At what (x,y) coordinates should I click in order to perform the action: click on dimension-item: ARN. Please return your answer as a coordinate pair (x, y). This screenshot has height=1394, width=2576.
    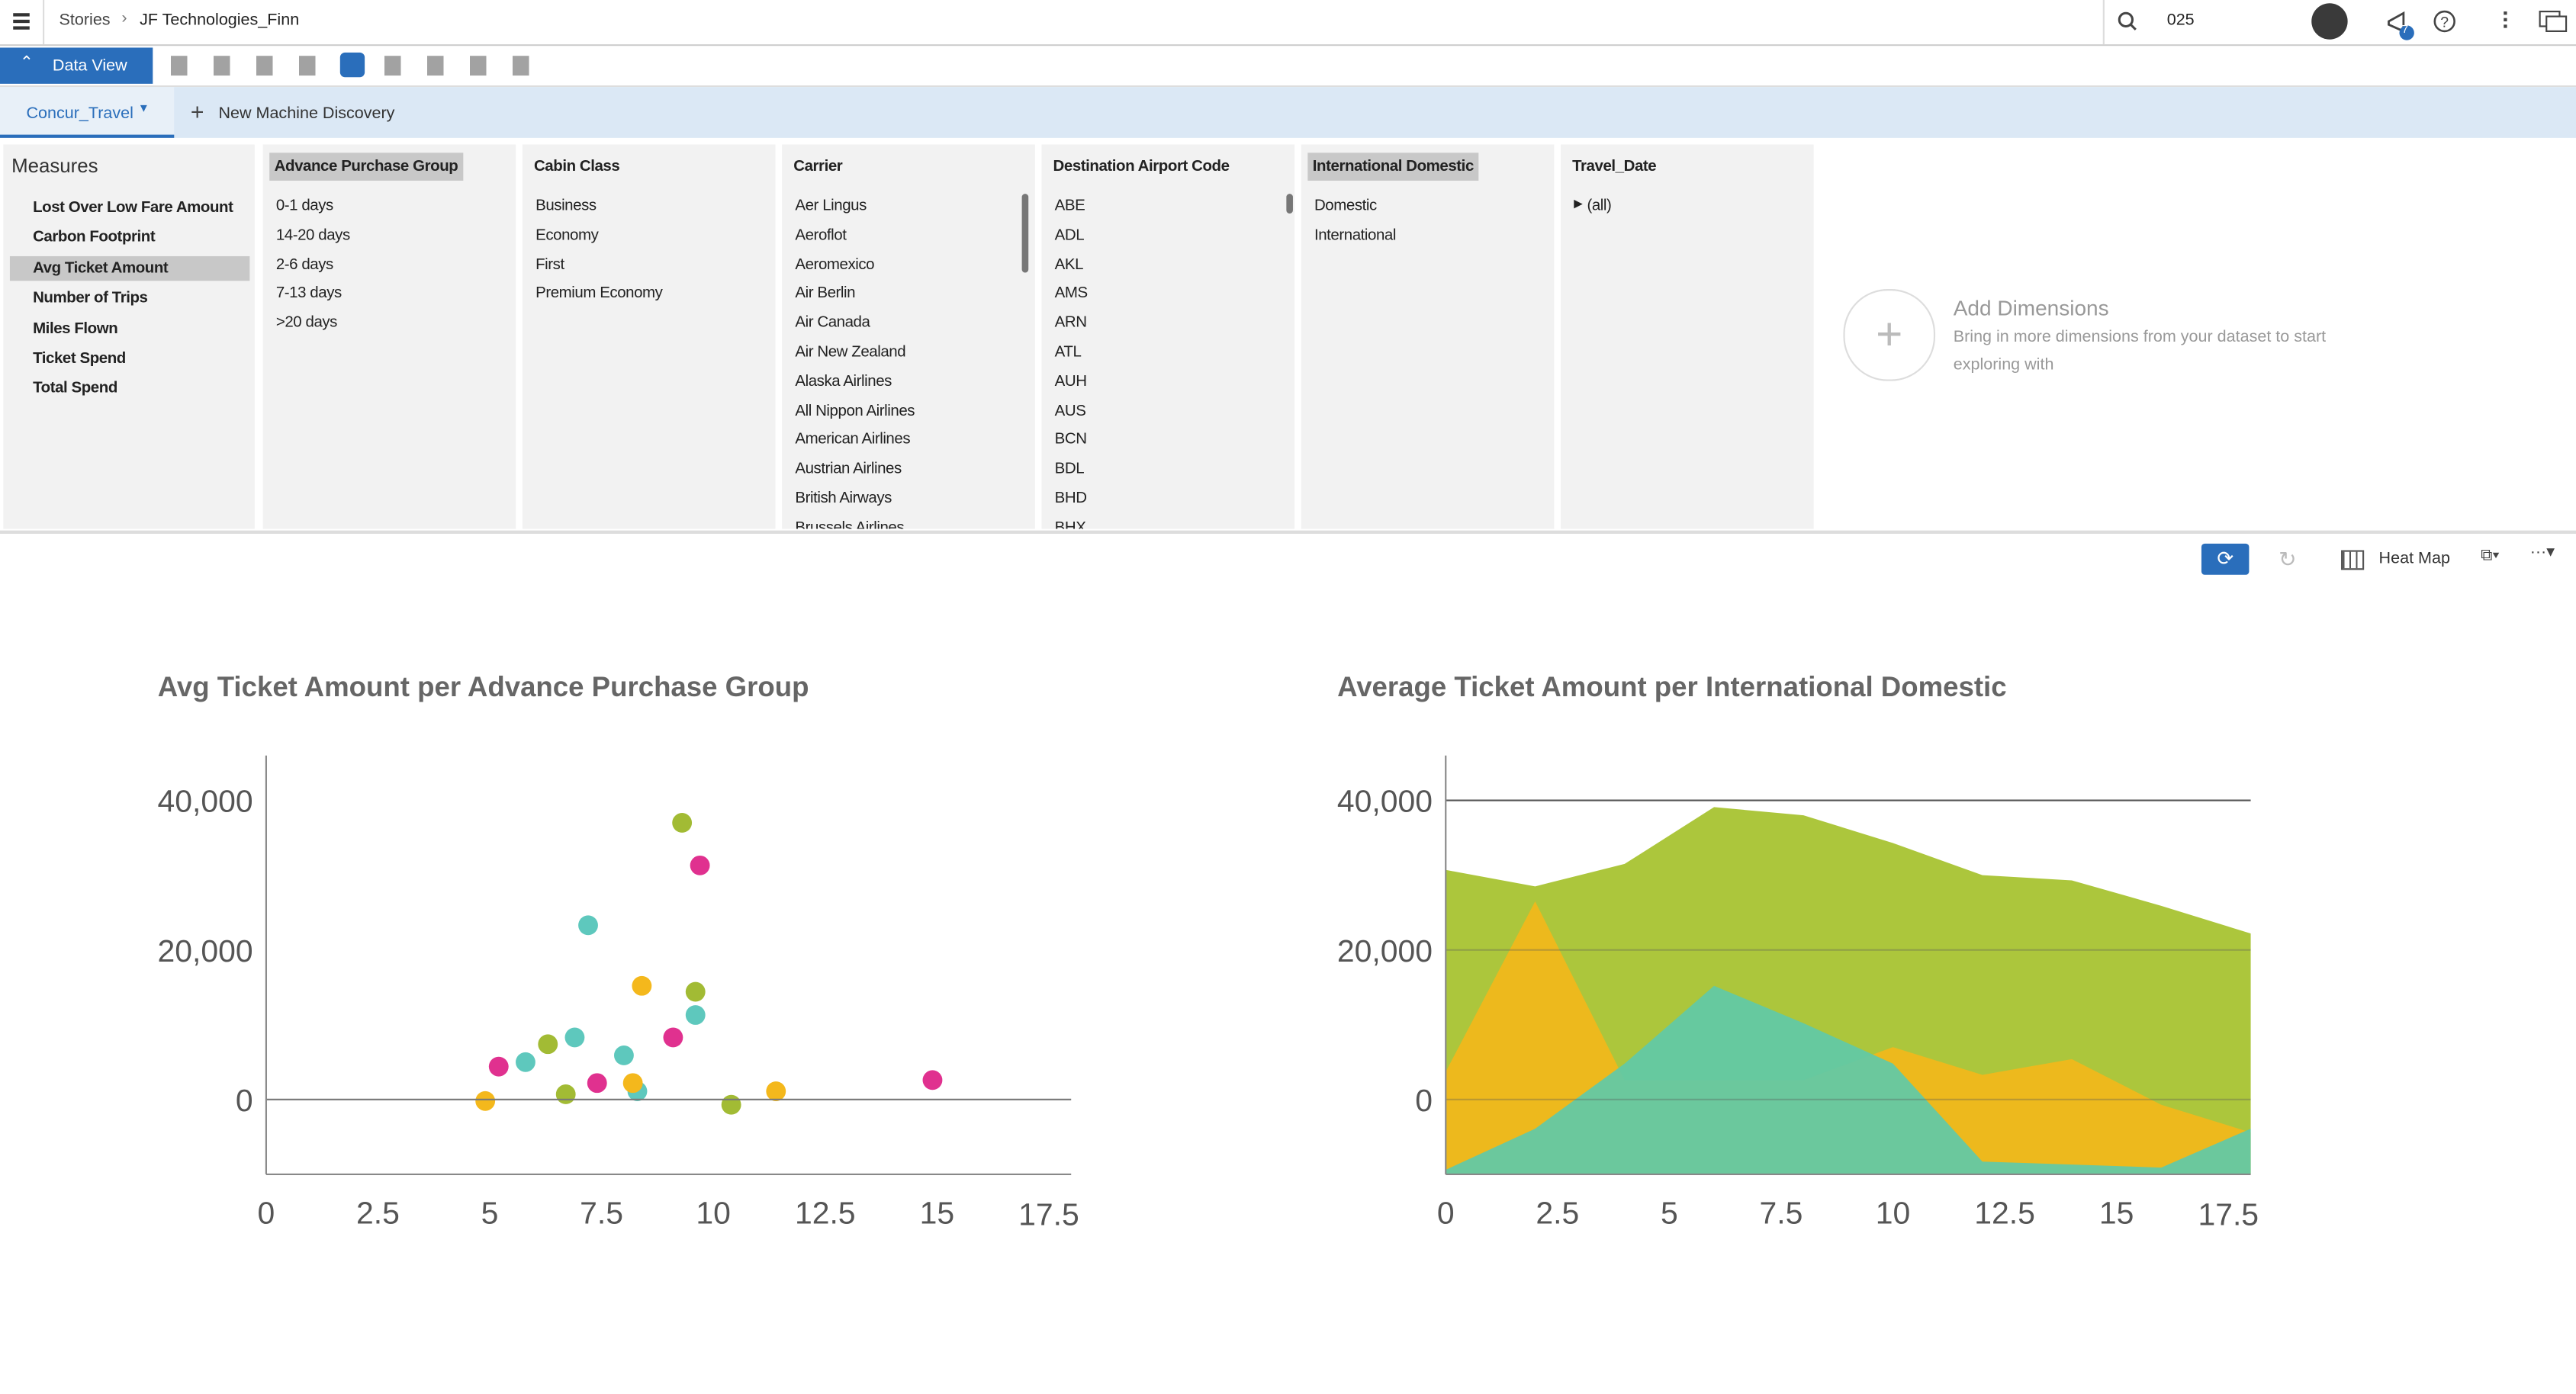
    Looking at the image, I should click on (1070, 322).